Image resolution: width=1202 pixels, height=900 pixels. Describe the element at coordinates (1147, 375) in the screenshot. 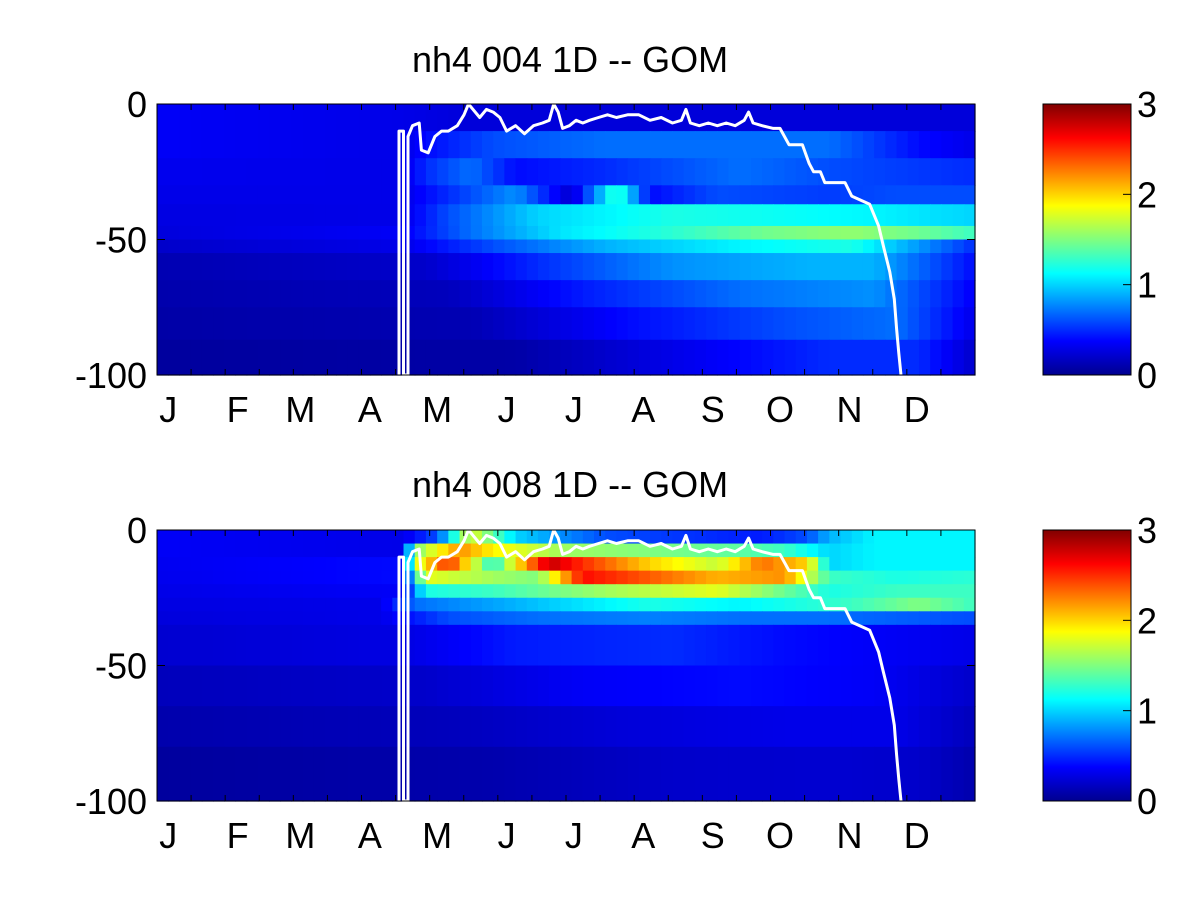

I see `colorbar-tick-label: 0` at that location.